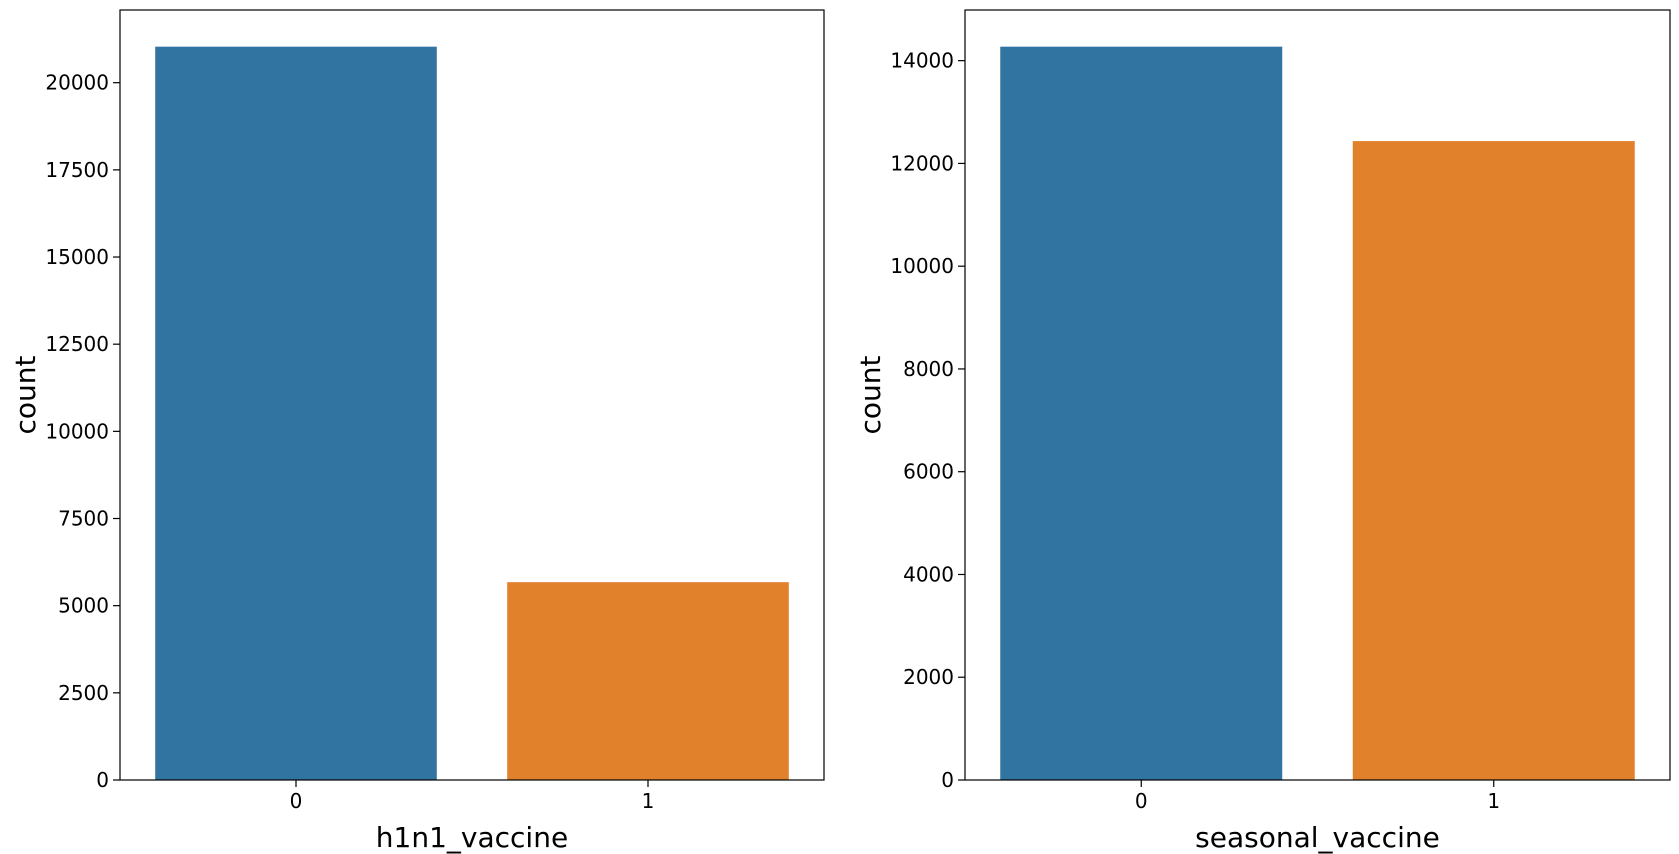 The height and width of the screenshot is (854, 1679). Describe the element at coordinates (77, 257) in the screenshot. I see `y-tick-label: 15000` at that location.